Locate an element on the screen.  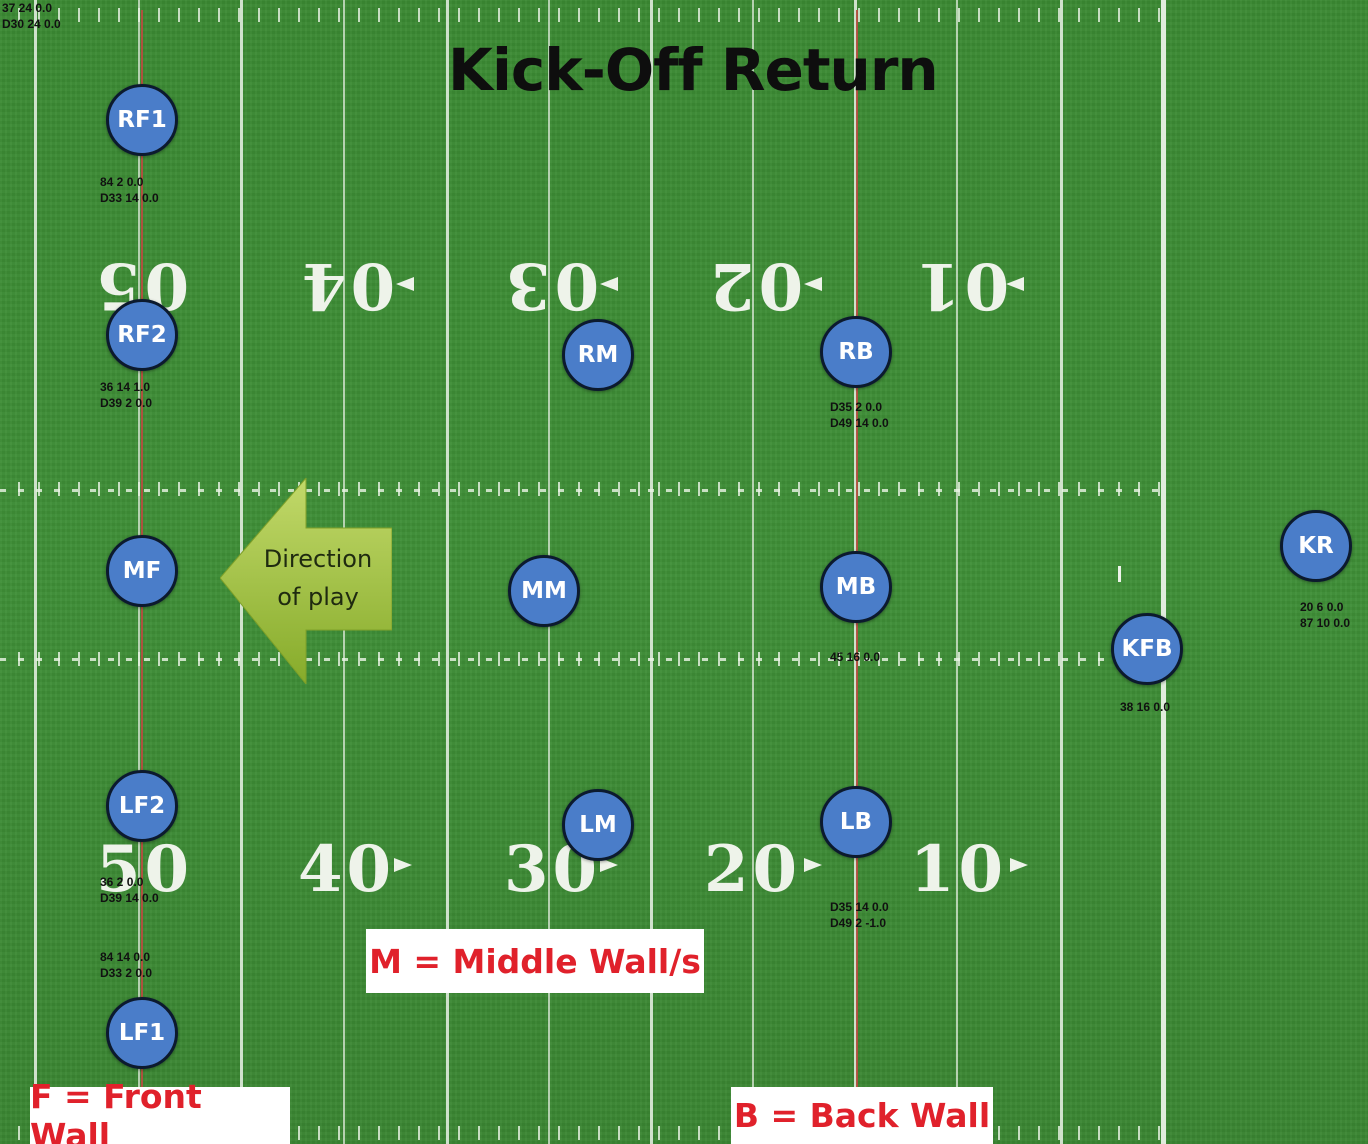
player-lf2: LF2 is located at coordinates (142, 806).